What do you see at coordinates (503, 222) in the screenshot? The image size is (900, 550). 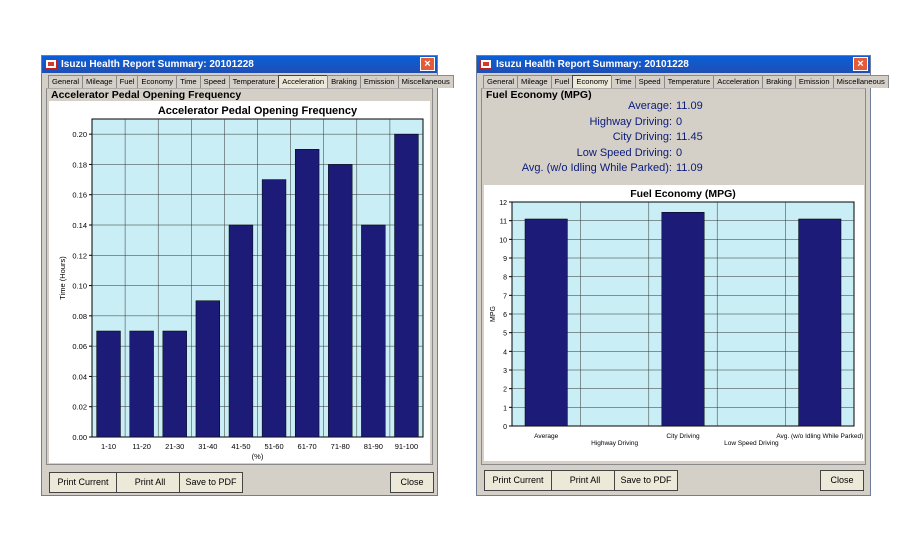 I see `y-tick-label: 11` at bounding box center [503, 222].